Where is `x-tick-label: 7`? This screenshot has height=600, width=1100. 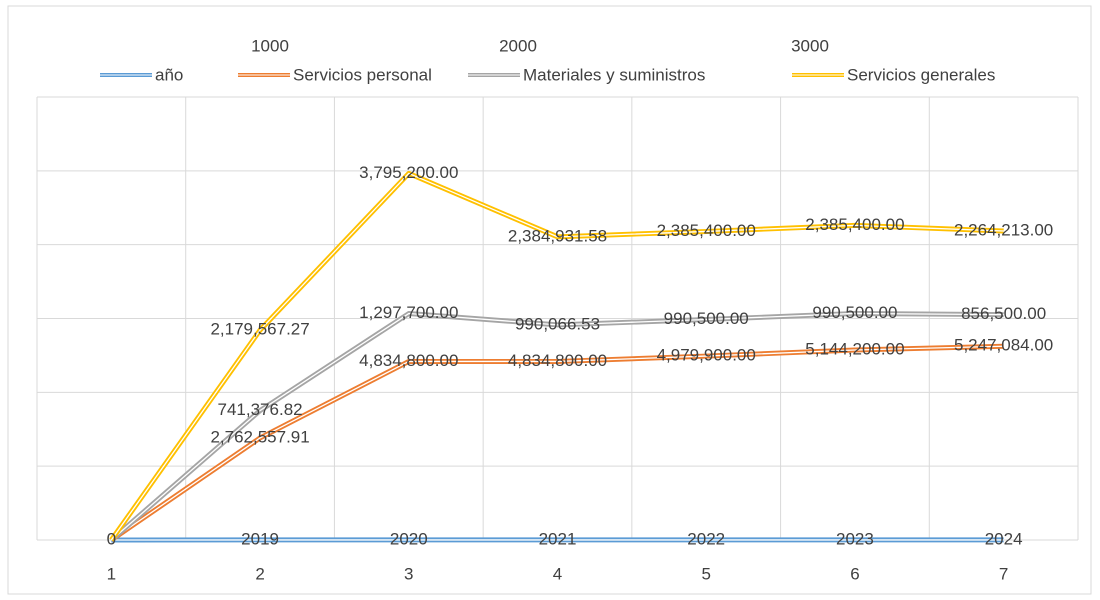 x-tick-label: 7 is located at coordinates (1003, 573).